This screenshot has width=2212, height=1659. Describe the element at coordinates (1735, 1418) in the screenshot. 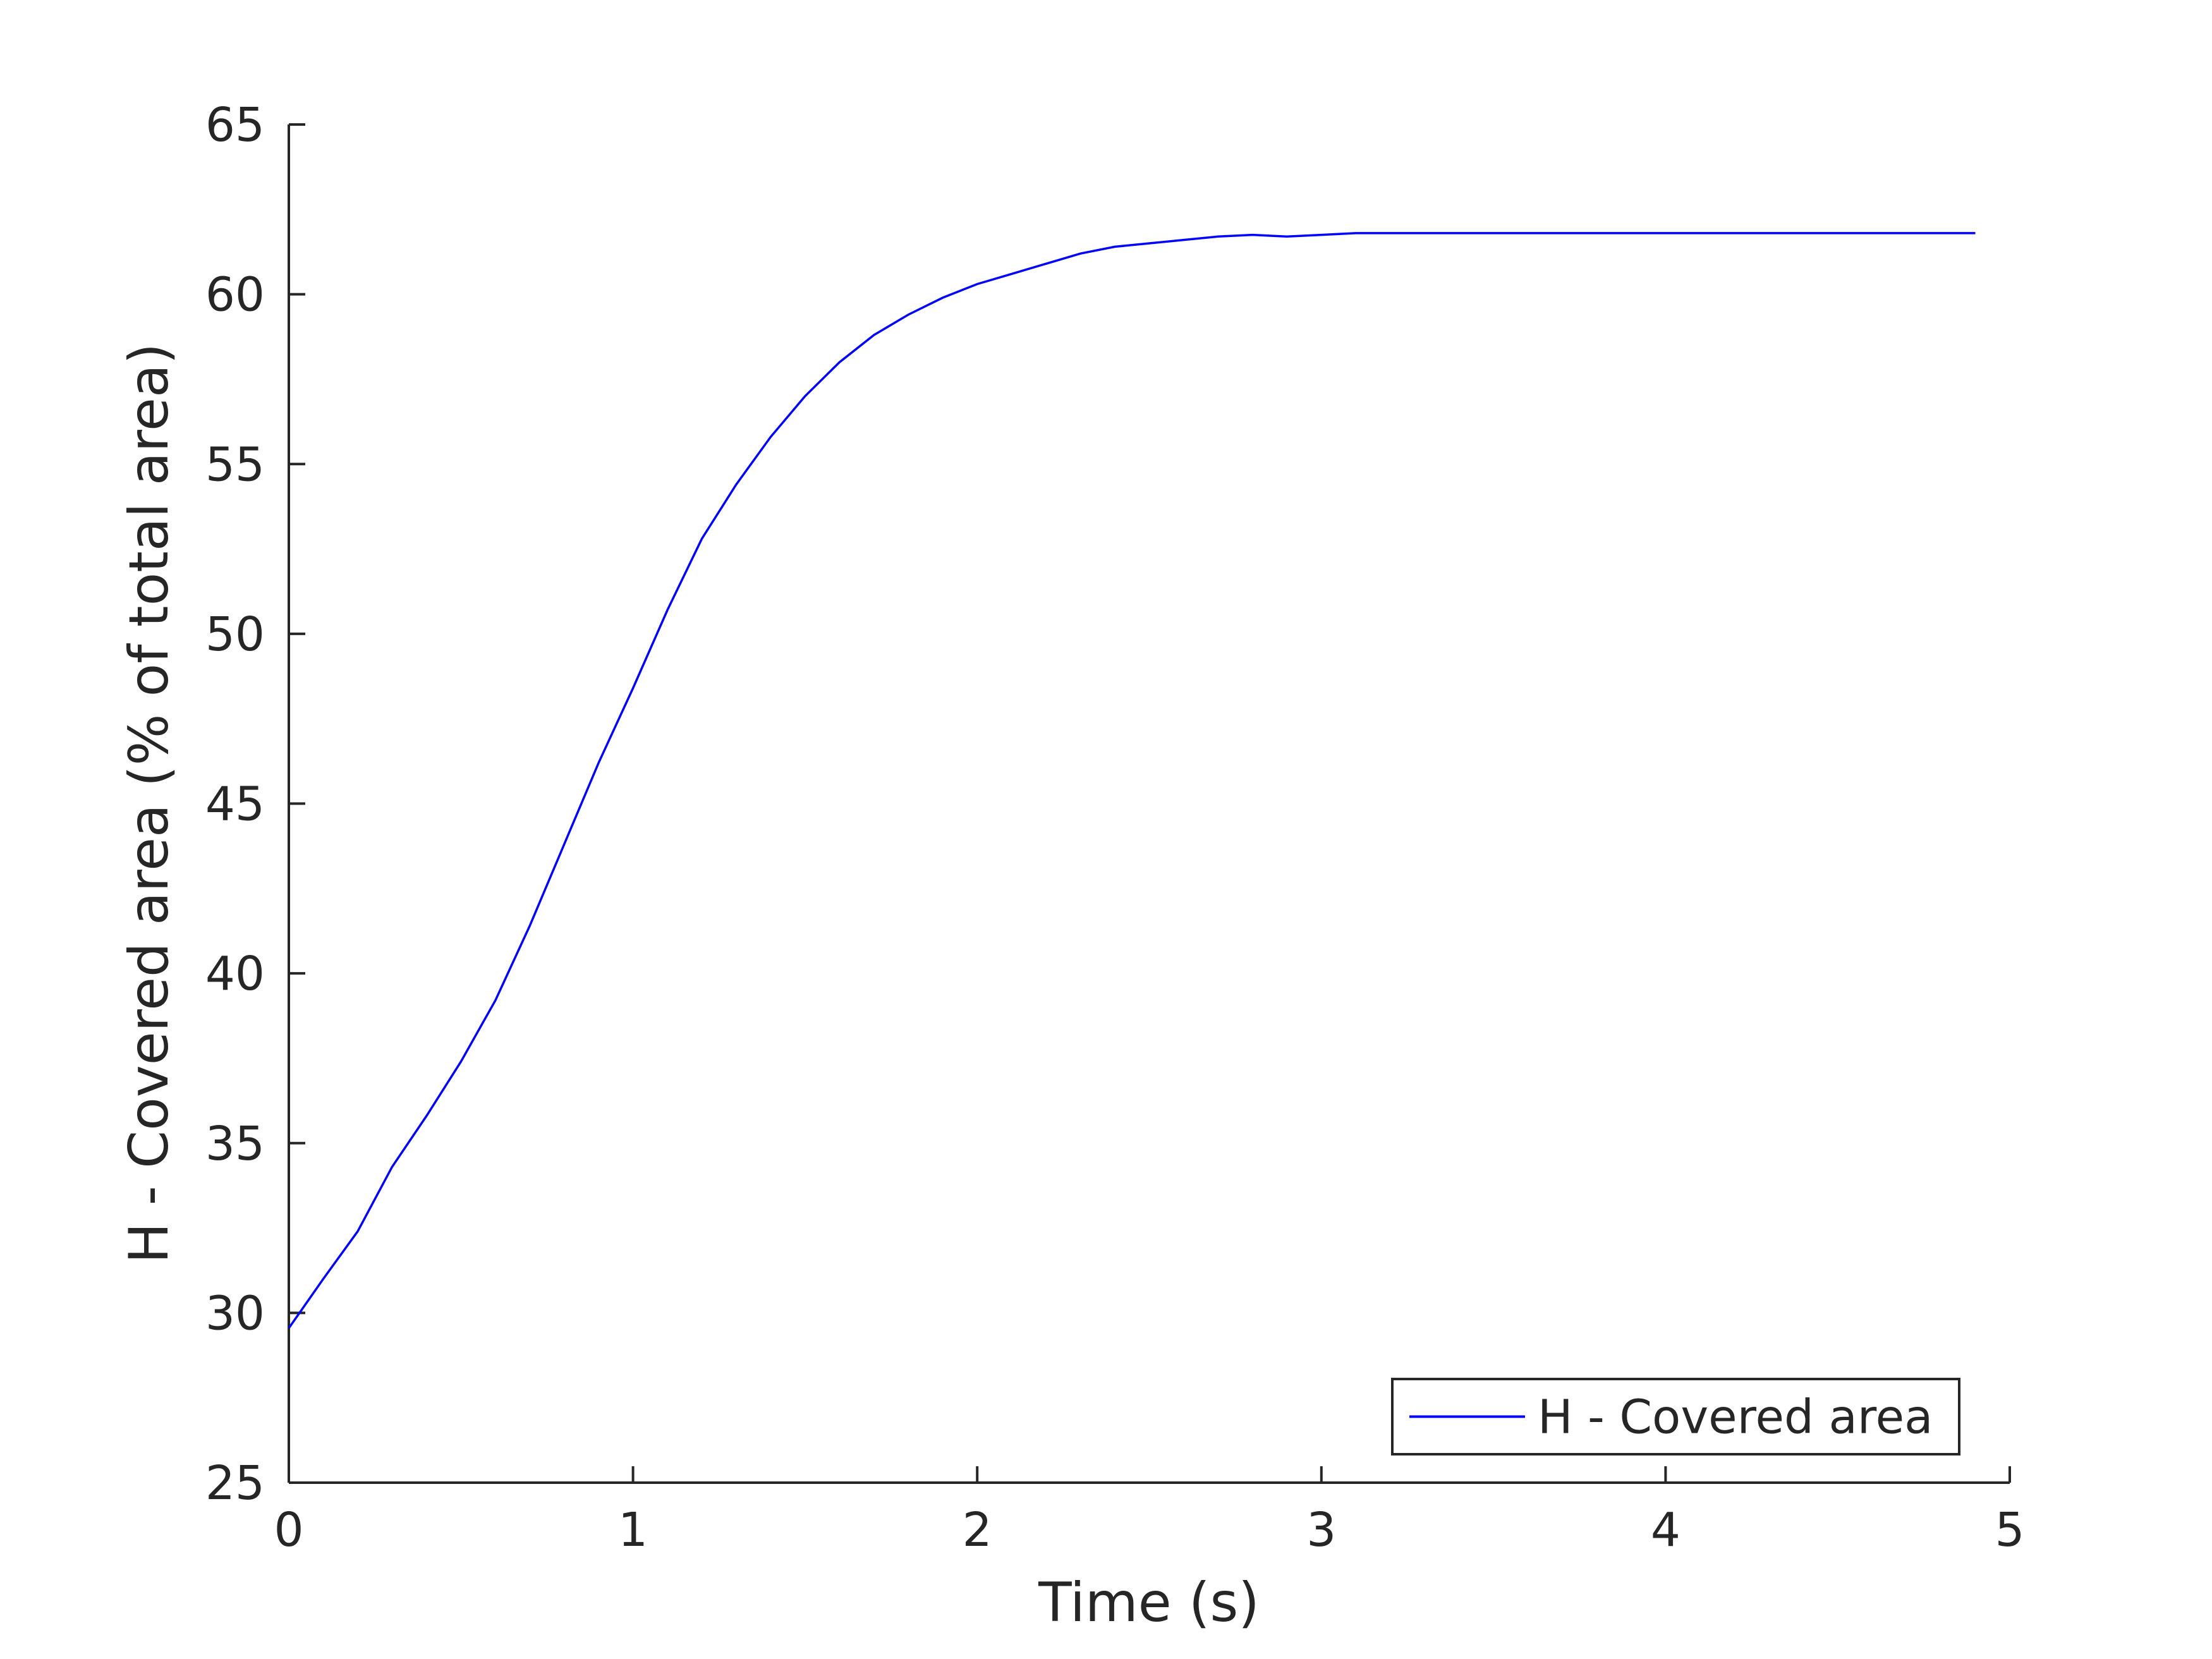

I see `legend-label: H - Covered area` at that location.